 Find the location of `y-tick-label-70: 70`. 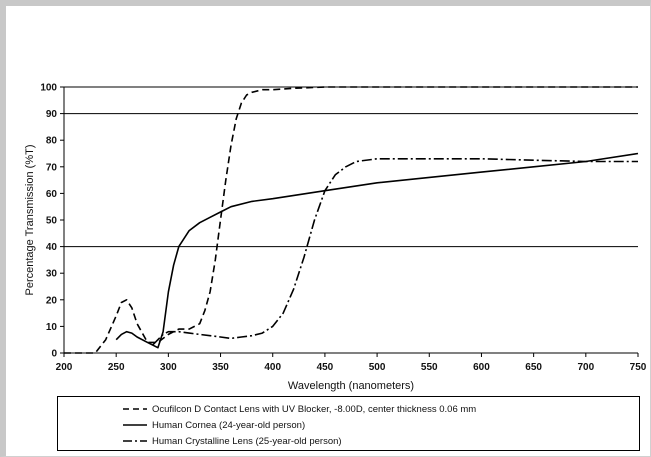

y-tick-label-70: 70 is located at coordinates (52, 167).